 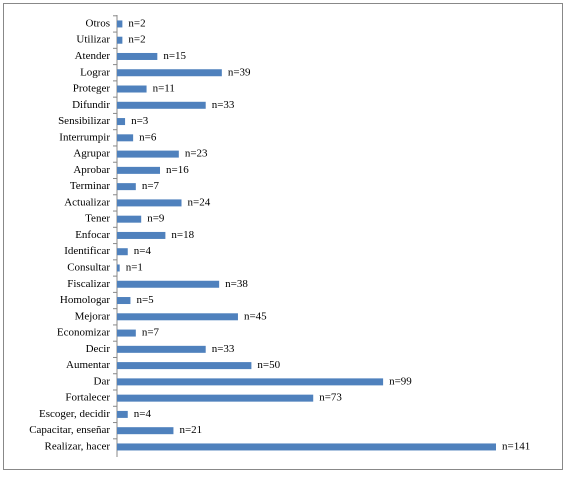 What do you see at coordinates (91, 105) in the screenshot?
I see `y-tick-label: Difundir` at bounding box center [91, 105].